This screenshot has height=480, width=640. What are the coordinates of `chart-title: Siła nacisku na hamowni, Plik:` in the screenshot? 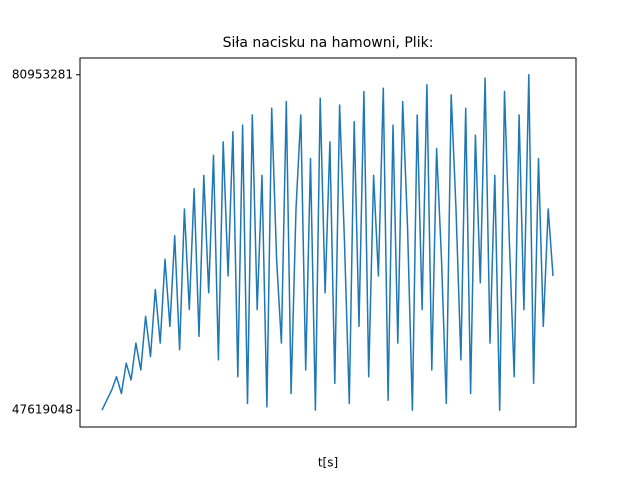 It's located at (328, 43).